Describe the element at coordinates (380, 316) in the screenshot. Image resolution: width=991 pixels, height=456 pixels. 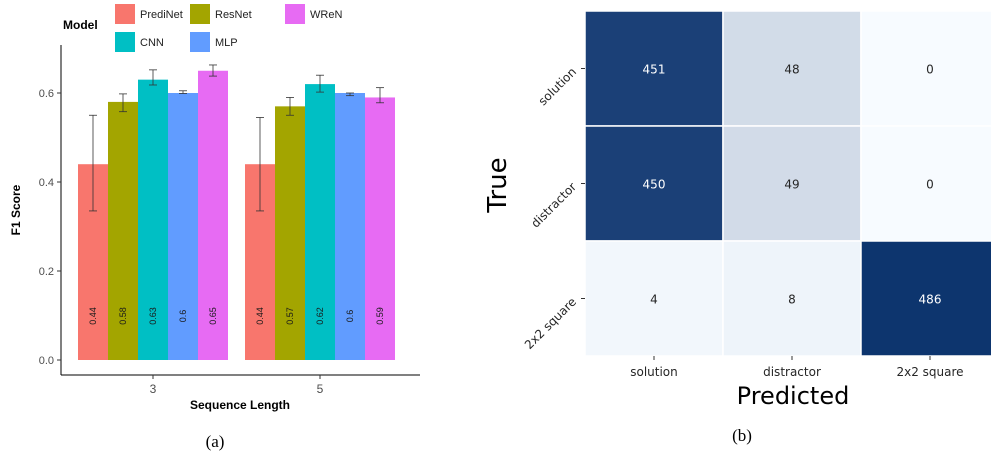
I see `bar-value-label: 0.59` at that location.